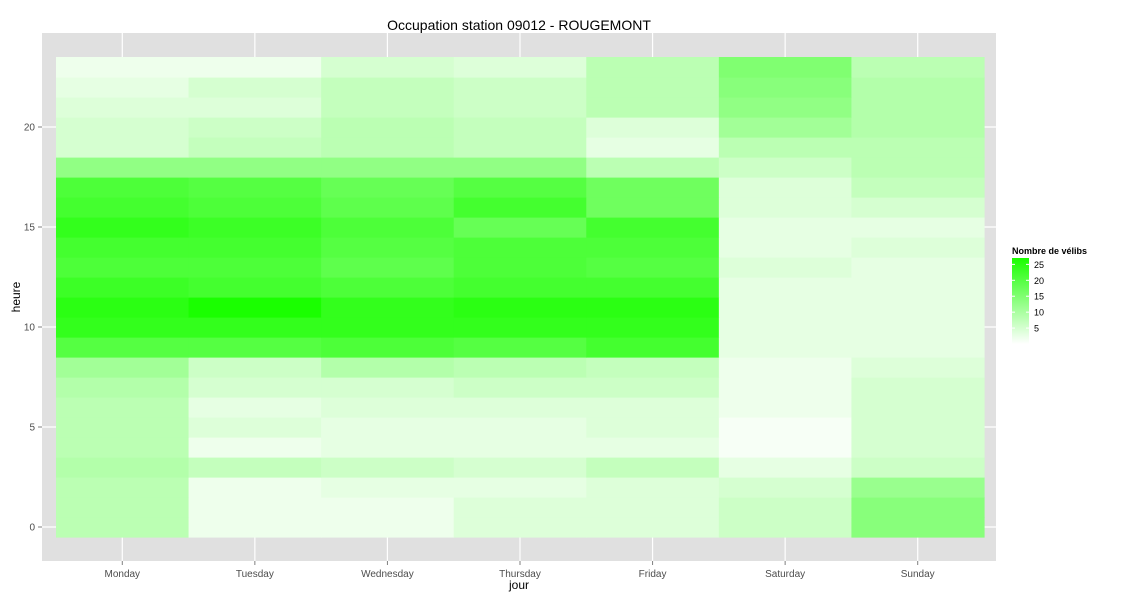 This screenshot has width=1125, height=605. Describe the element at coordinates (255, 574) in the screenshot. I see `x-tick-label: Tuesday` at that location.